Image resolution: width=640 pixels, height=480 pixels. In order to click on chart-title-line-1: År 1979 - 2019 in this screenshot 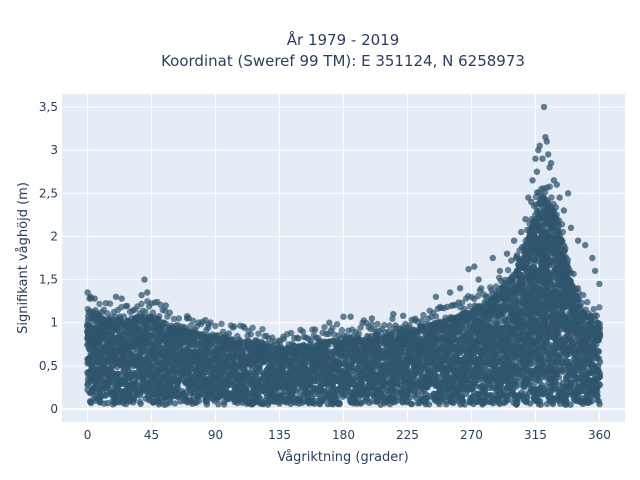, I will do `click(343, 39)`.